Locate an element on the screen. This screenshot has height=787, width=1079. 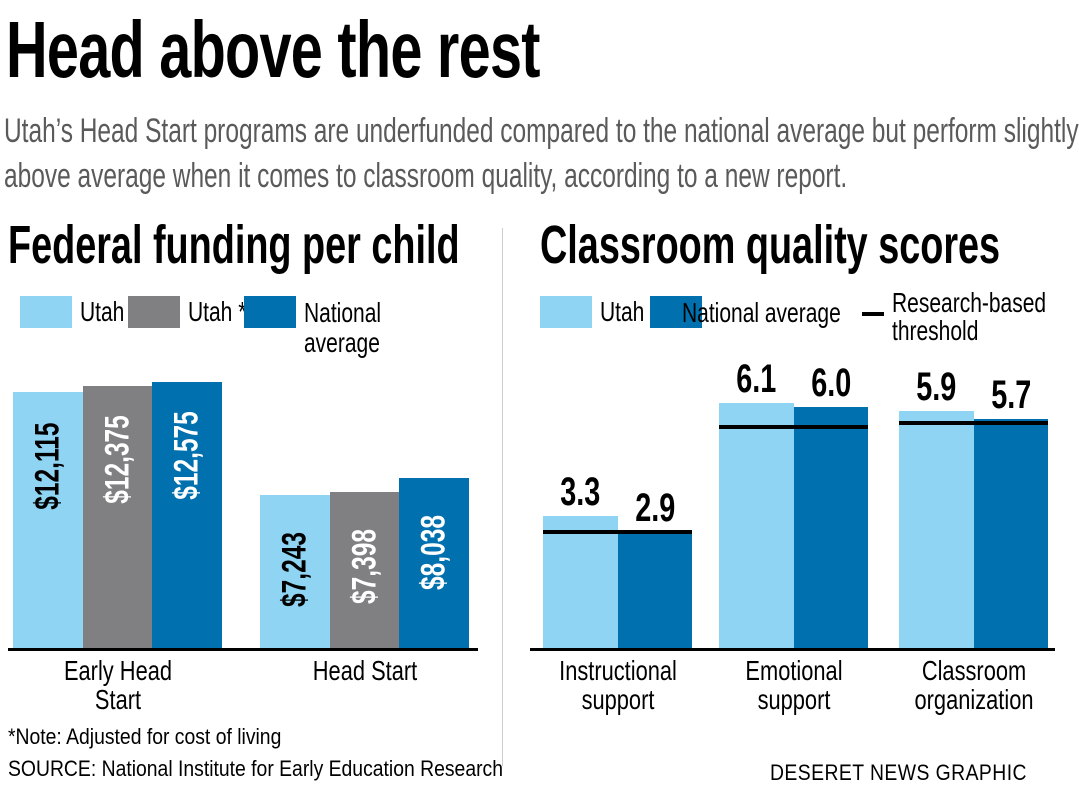
note: *Note: Adjusted for cost of living is located at coordinates (145, 736).